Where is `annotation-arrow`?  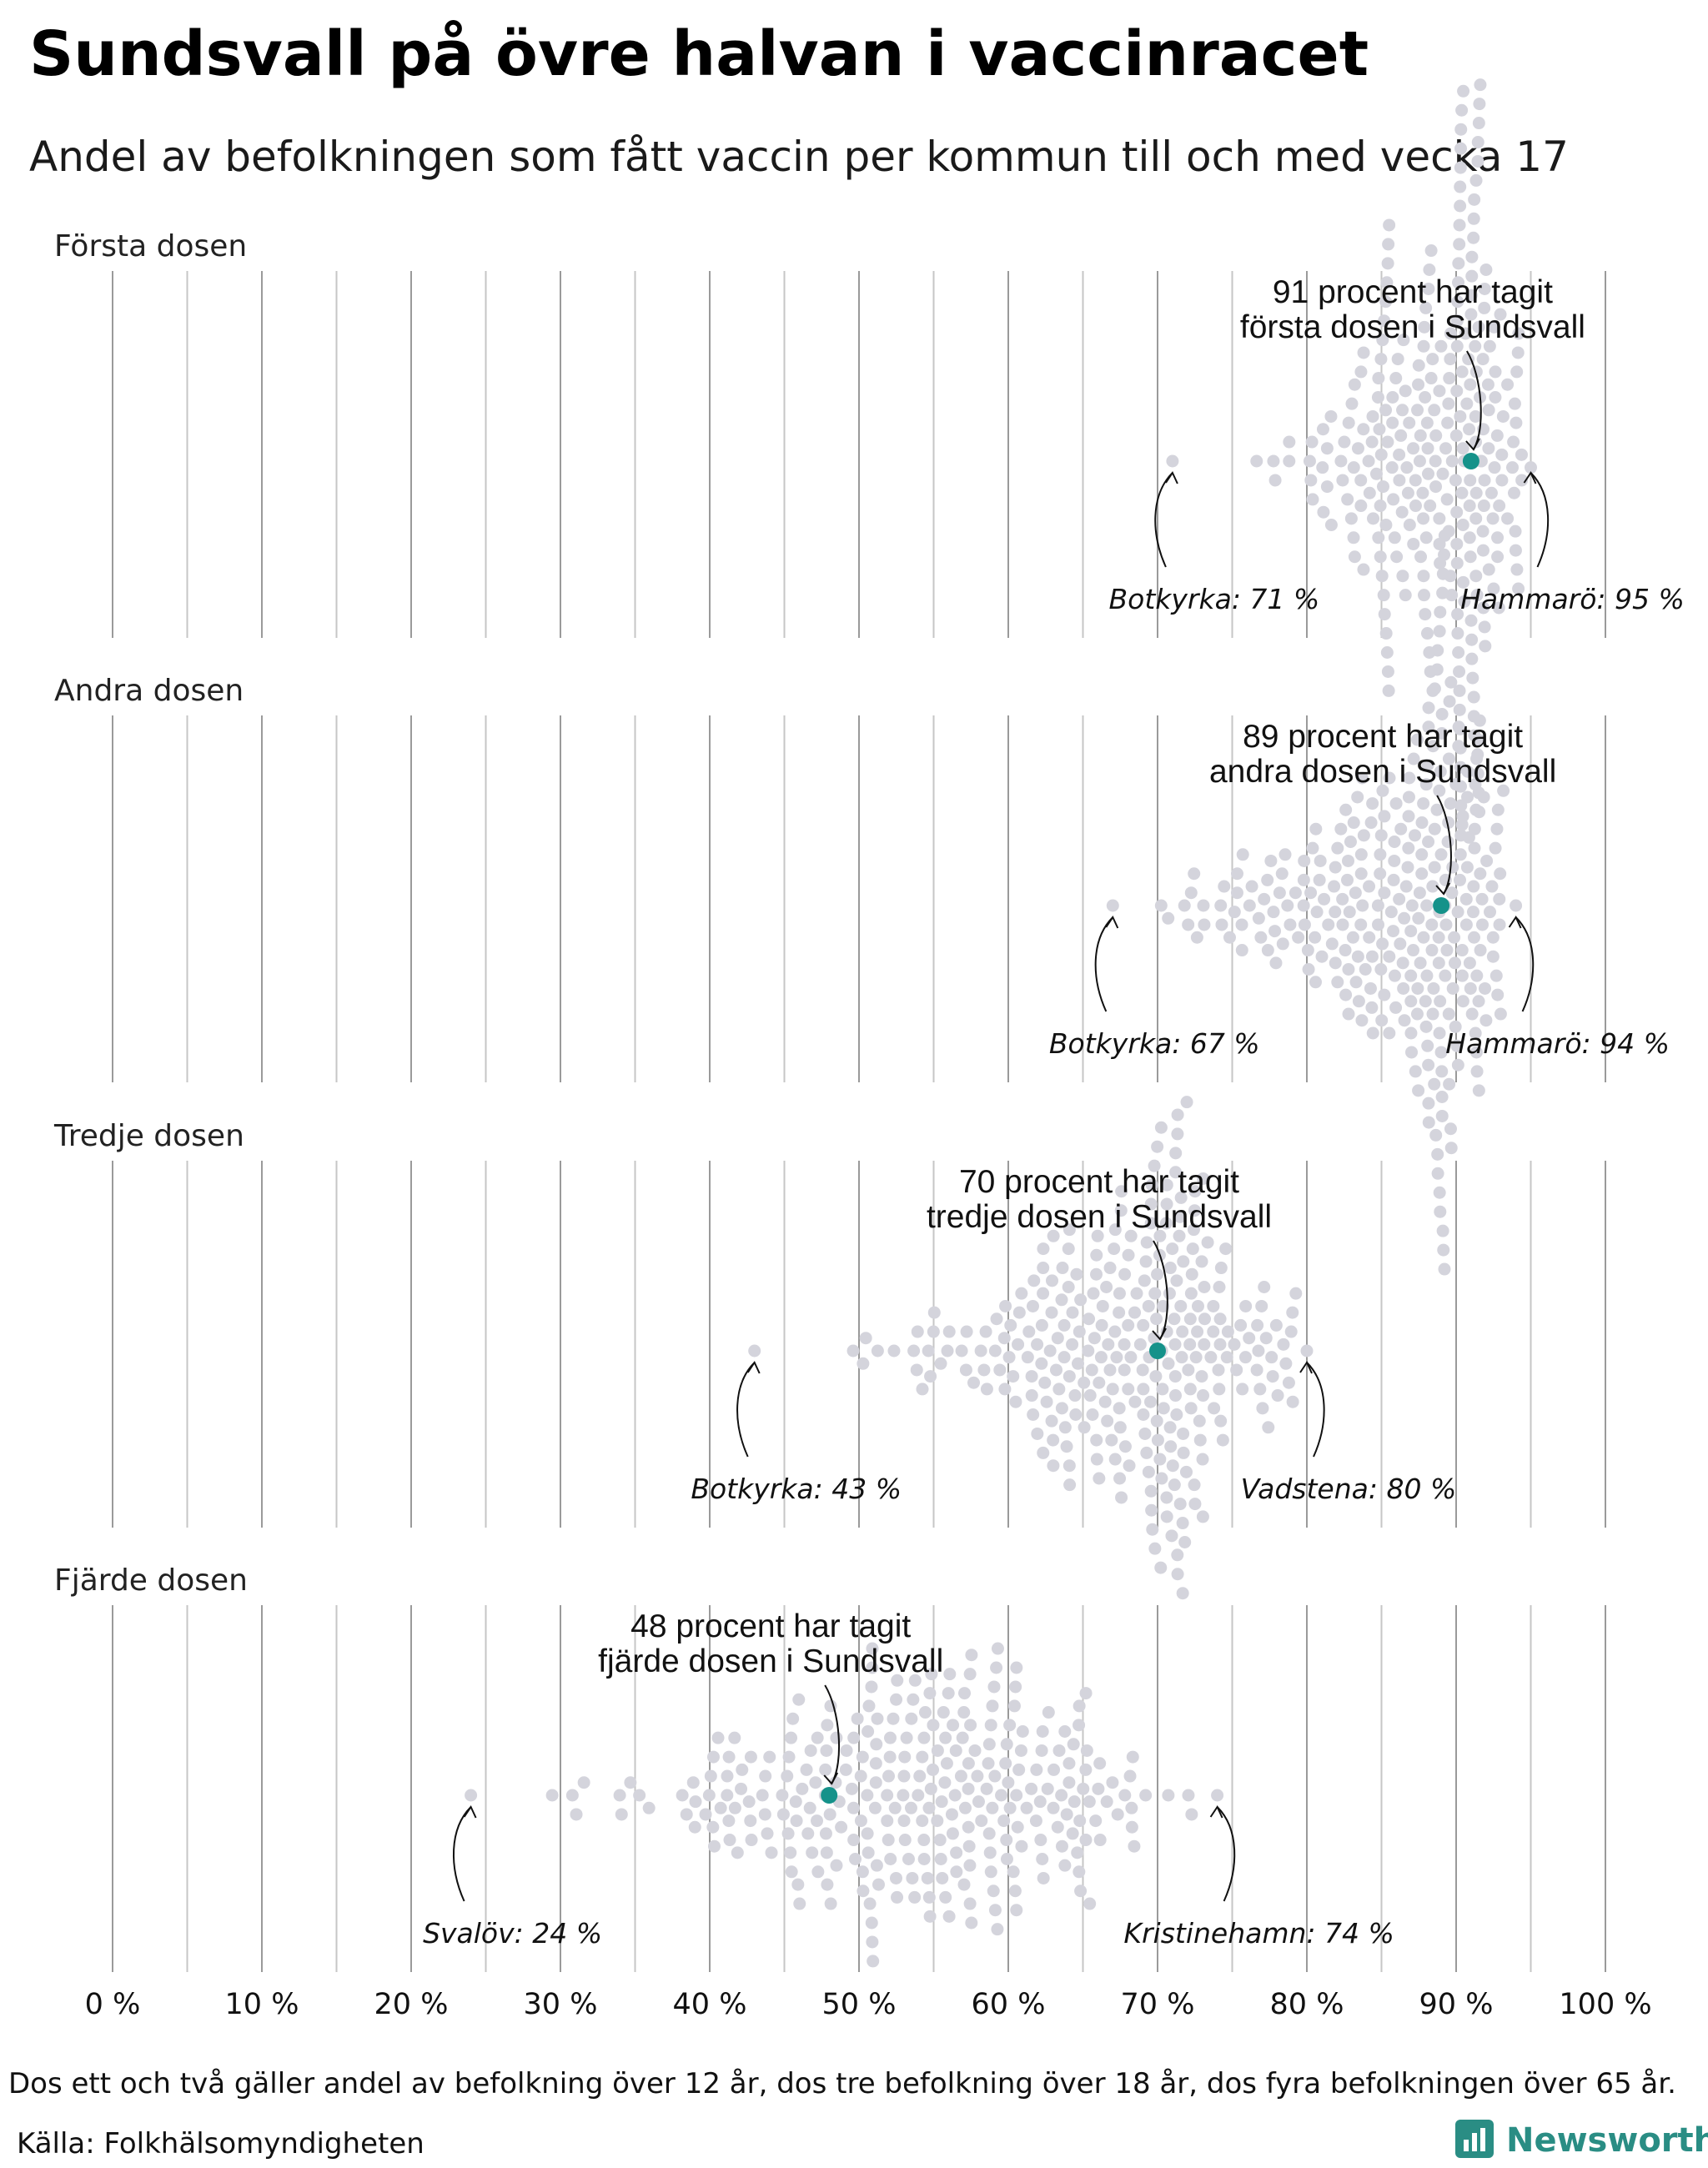
annotation-arrow is located at coordinates (1444, 845).